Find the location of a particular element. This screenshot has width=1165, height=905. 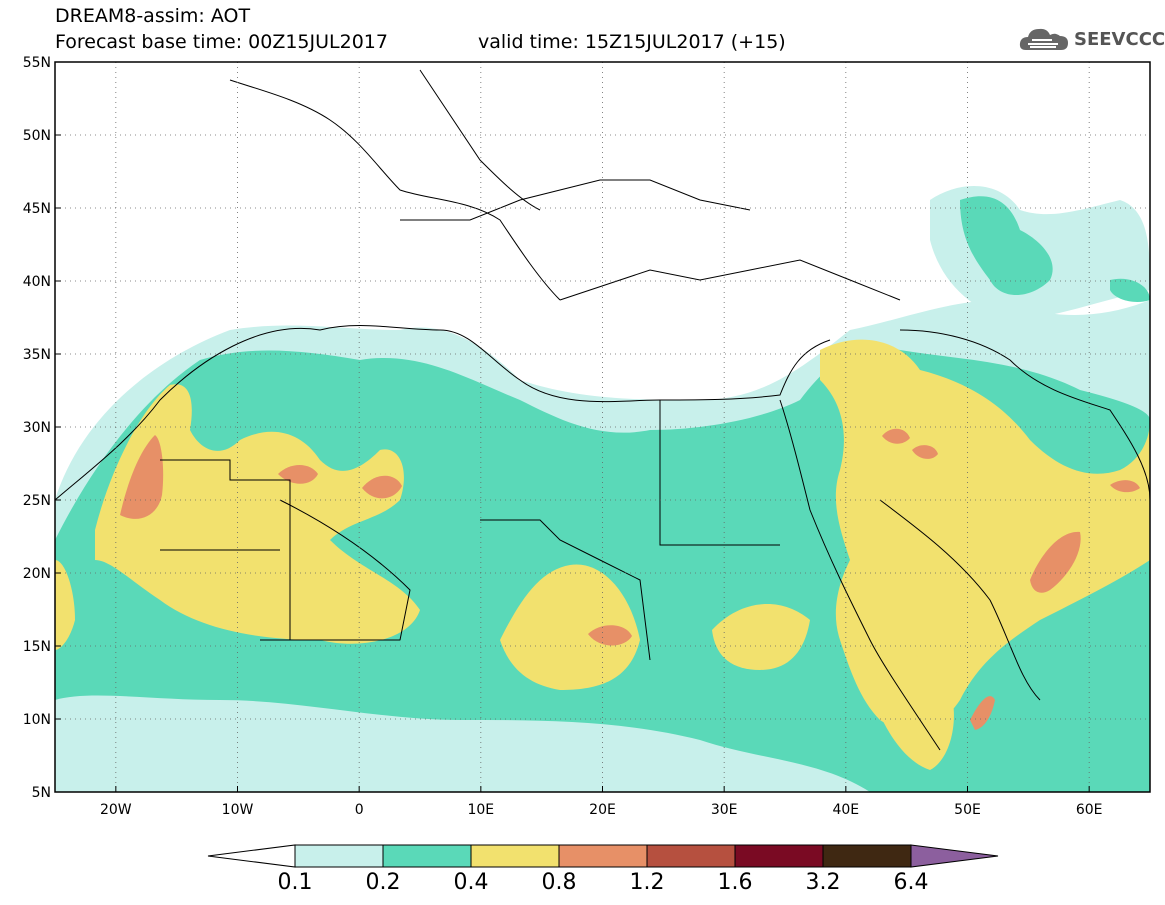

lat-tick-label: 20N is located at coordinates (37, 574).